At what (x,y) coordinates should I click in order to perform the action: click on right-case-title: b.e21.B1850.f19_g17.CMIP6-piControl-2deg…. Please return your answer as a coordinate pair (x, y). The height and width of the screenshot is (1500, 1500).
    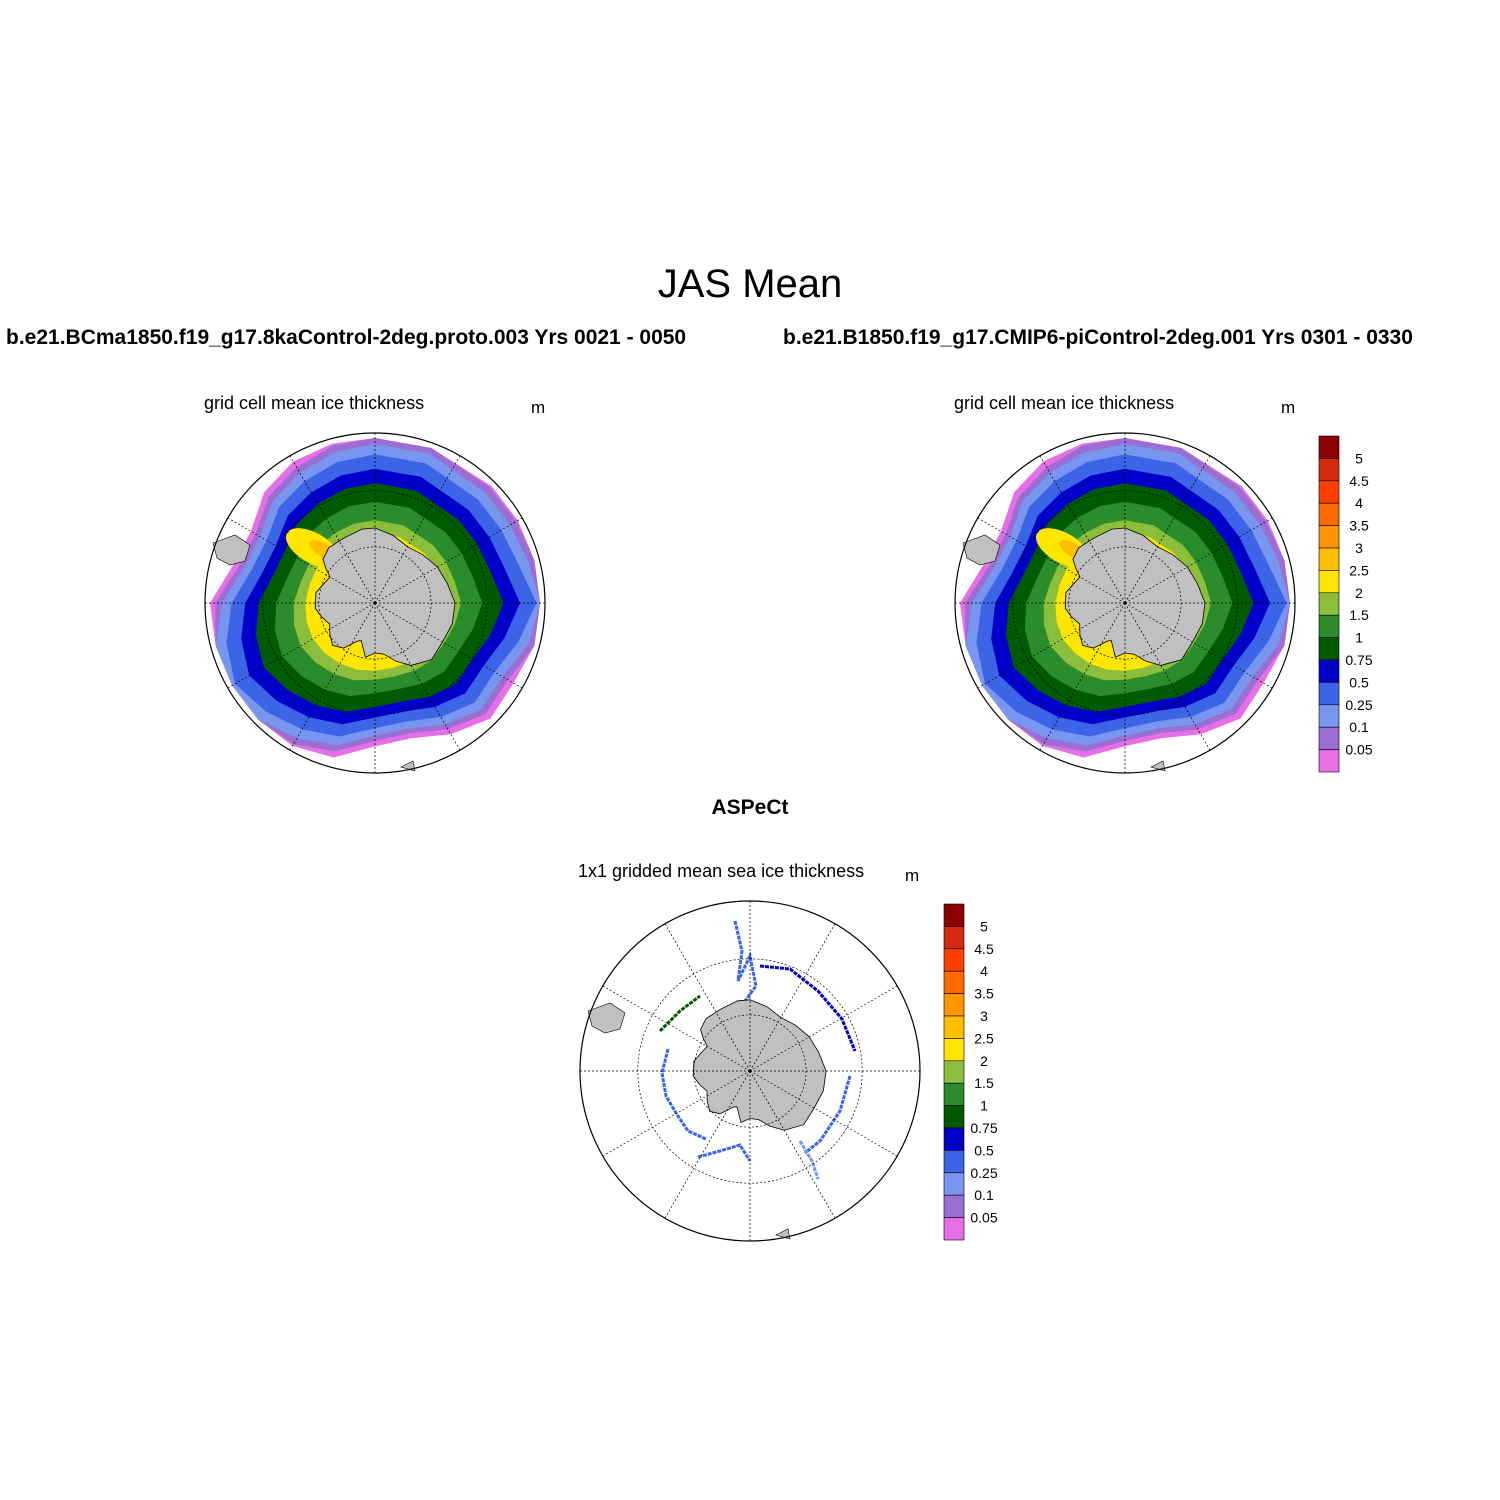
    Looking at the image, I should click on (1098, 337).